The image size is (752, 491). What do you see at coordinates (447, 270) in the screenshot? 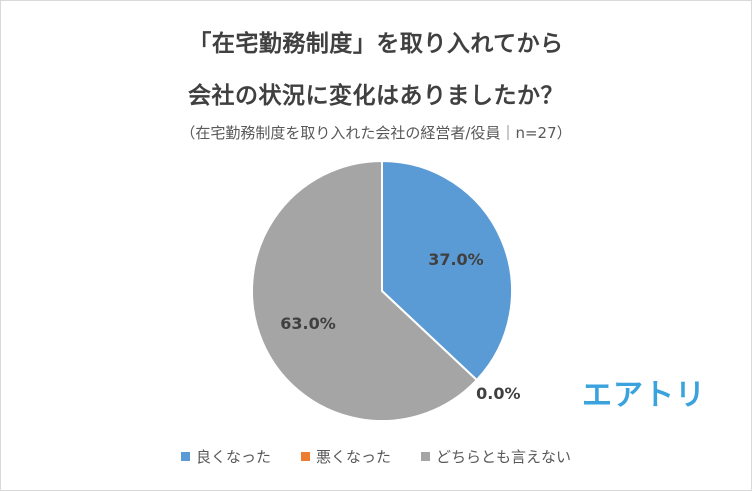
I see `pie-slice-good` at bounding box center [447, 270].